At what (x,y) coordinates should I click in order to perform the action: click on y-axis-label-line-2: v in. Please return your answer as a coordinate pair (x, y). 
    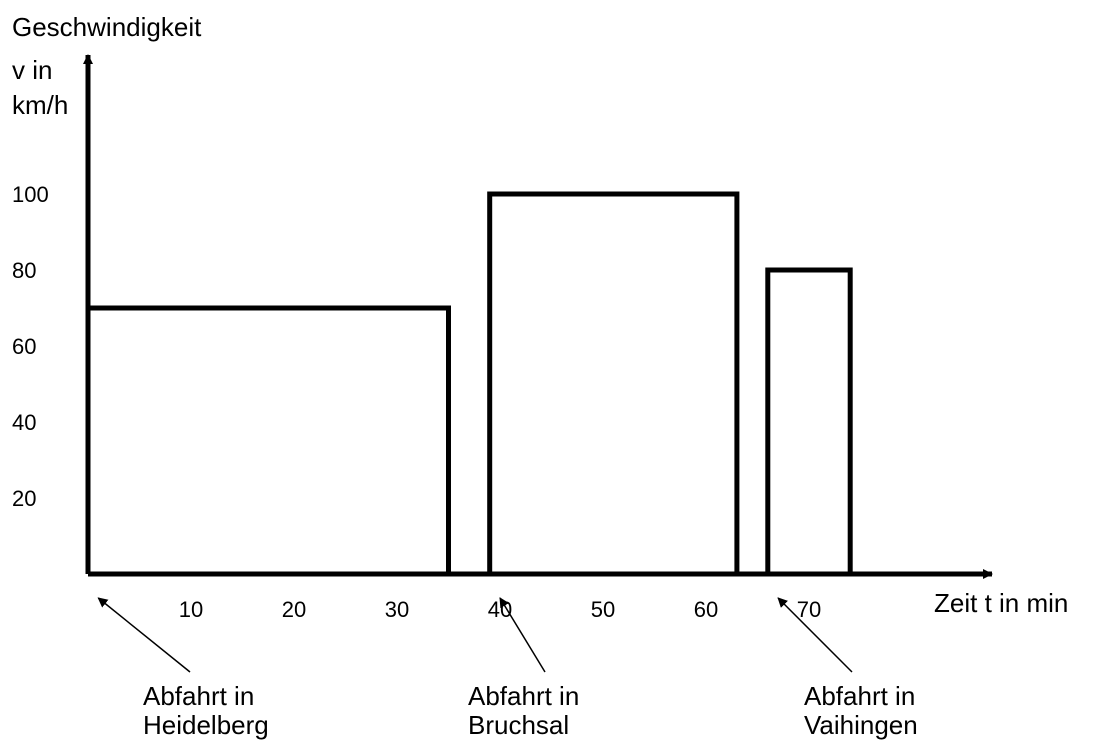
    Looking at the image, I should click on (32, 70).